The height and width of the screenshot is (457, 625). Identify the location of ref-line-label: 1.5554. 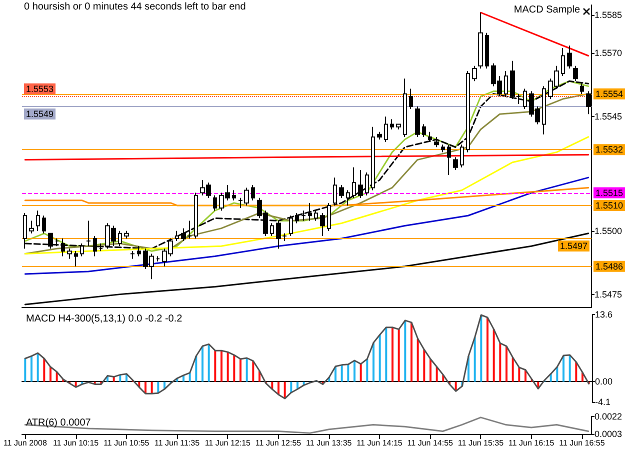
(609, 93).